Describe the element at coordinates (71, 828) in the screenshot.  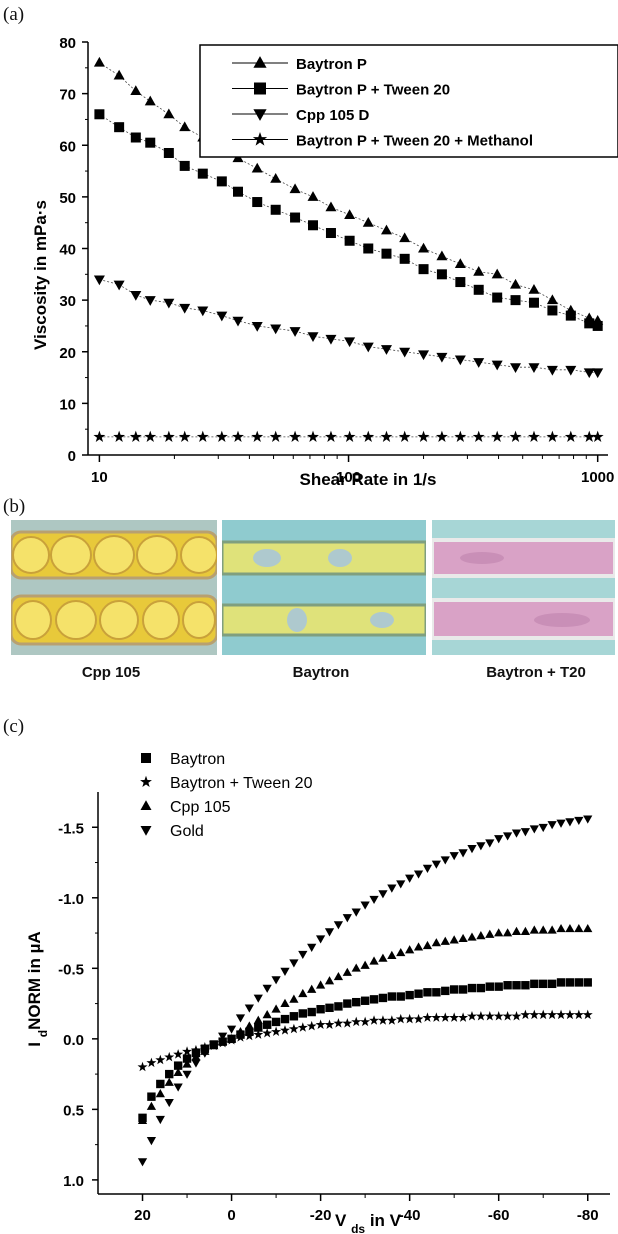
I see `y-tick-label: -1.5` at that location.